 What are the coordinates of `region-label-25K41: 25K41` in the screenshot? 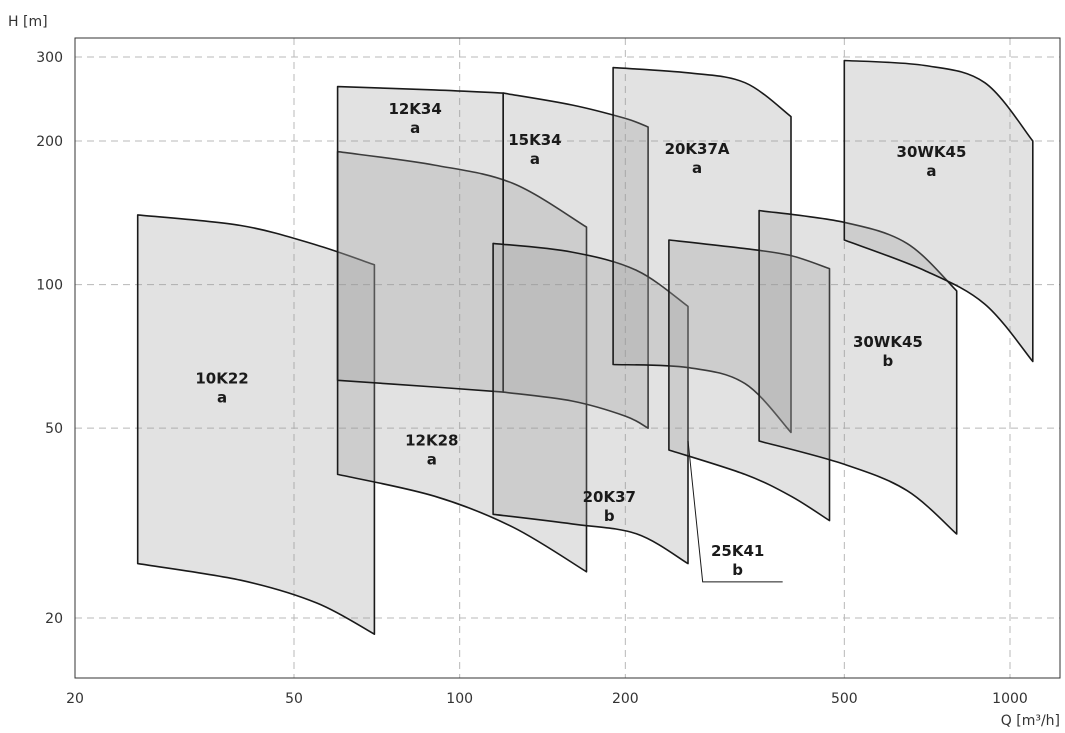 It's located at (737, 551).